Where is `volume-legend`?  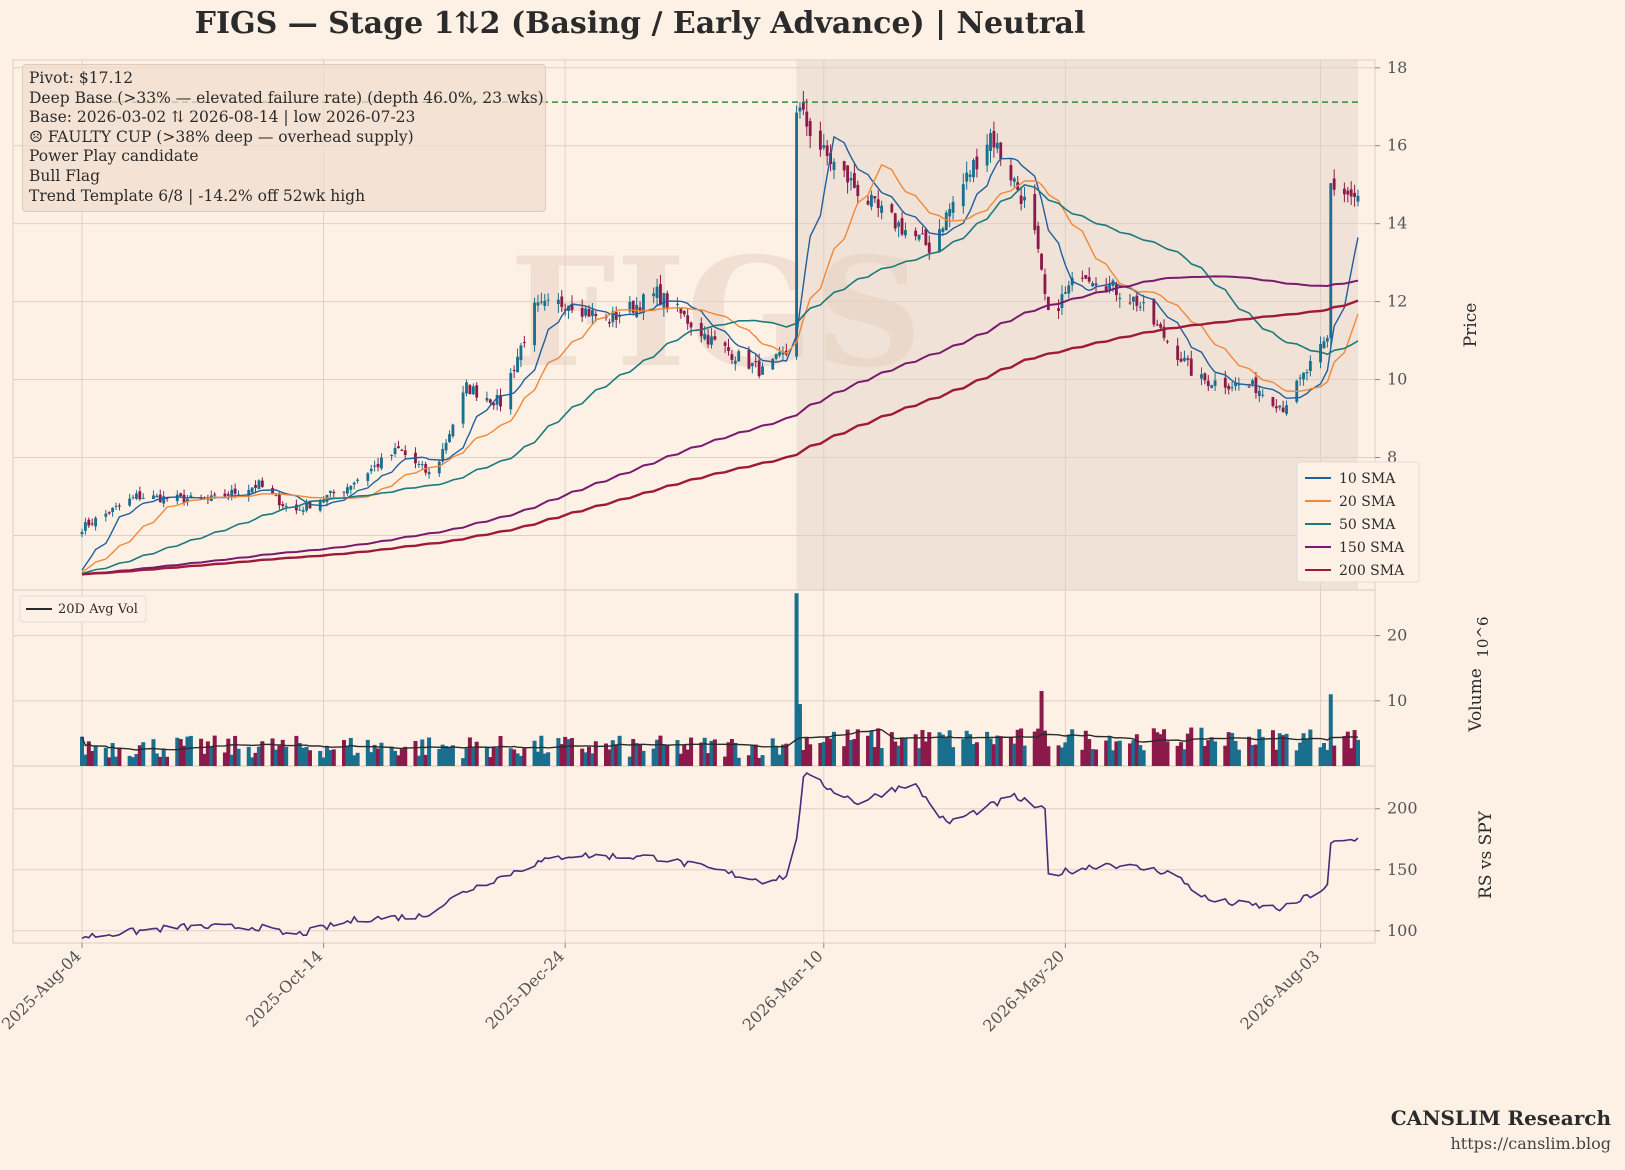 volume-legend is located at coordinates (83, 609).